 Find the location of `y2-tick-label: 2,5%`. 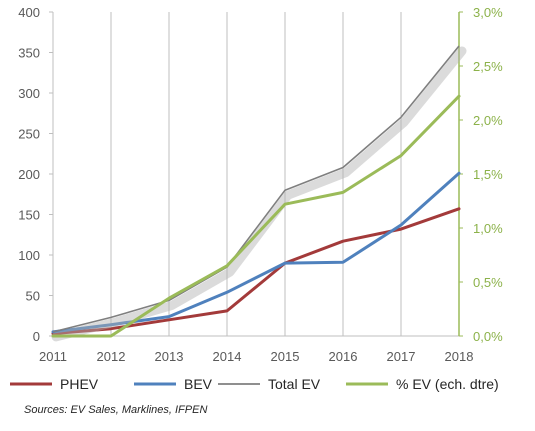

y2-tick-label: 2,5% is located at coordinates (488, 66).